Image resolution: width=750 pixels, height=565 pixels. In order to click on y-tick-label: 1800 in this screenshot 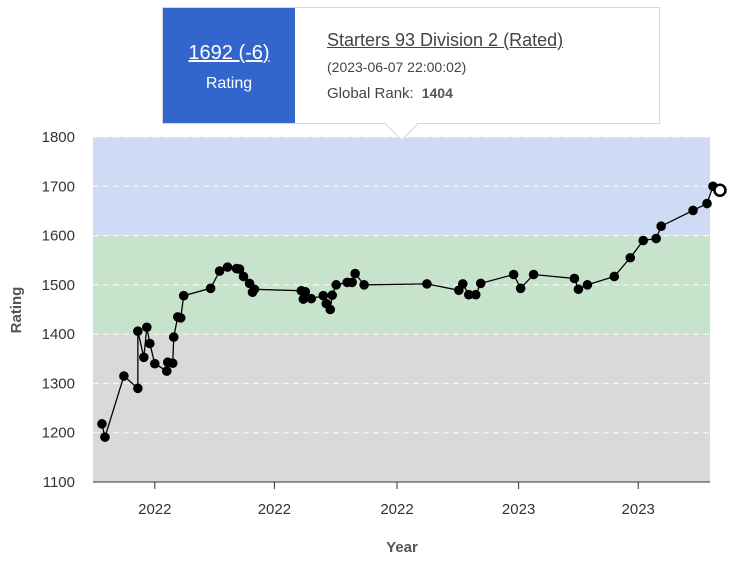, I will do `click(58, 137)`.